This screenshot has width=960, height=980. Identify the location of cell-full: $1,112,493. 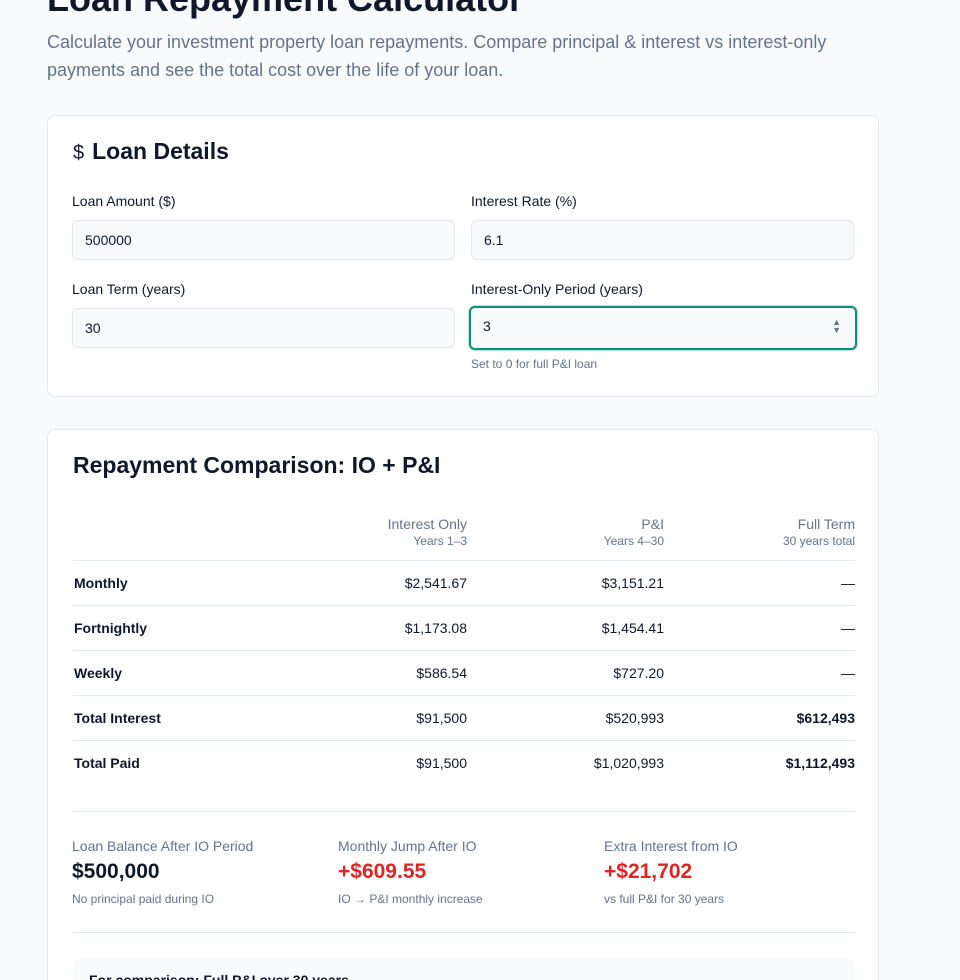
(820, 763).